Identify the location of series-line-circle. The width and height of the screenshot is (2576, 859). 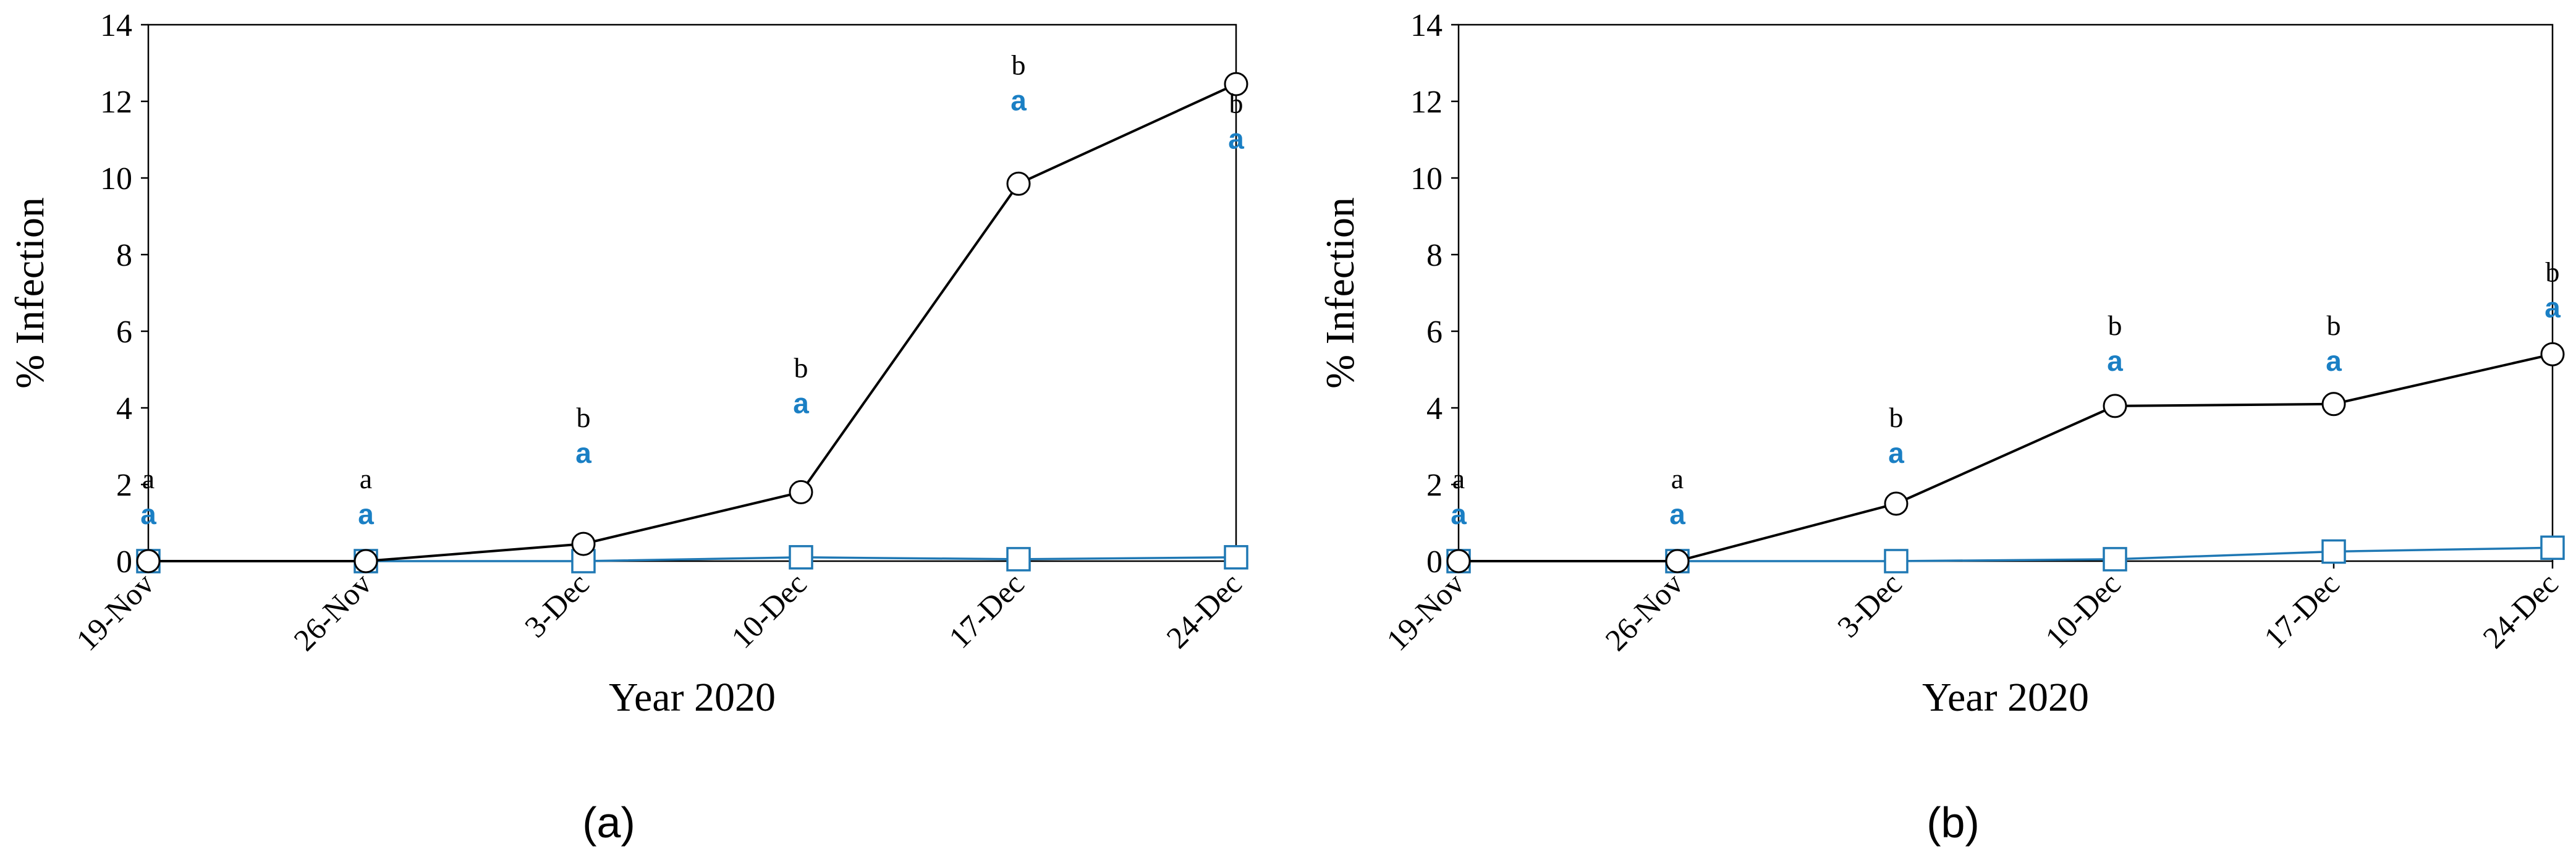
(2006, 457).